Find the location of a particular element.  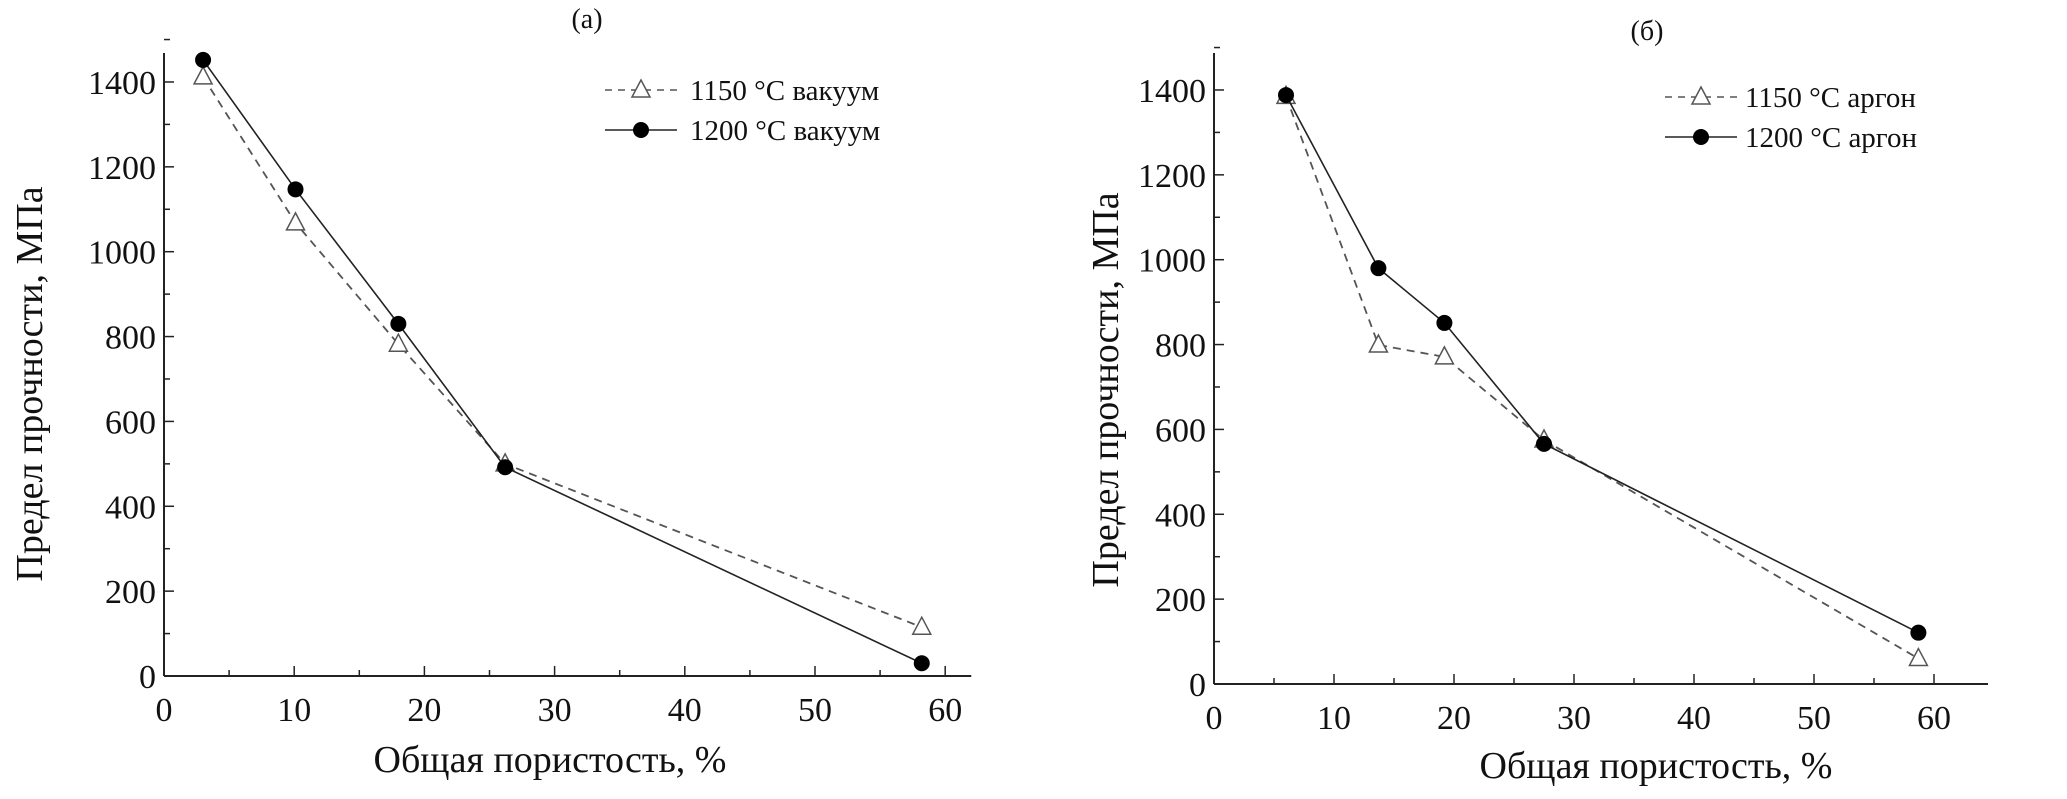

legend-label: 1200 °C аргон is located at coordinates (1831, 138).